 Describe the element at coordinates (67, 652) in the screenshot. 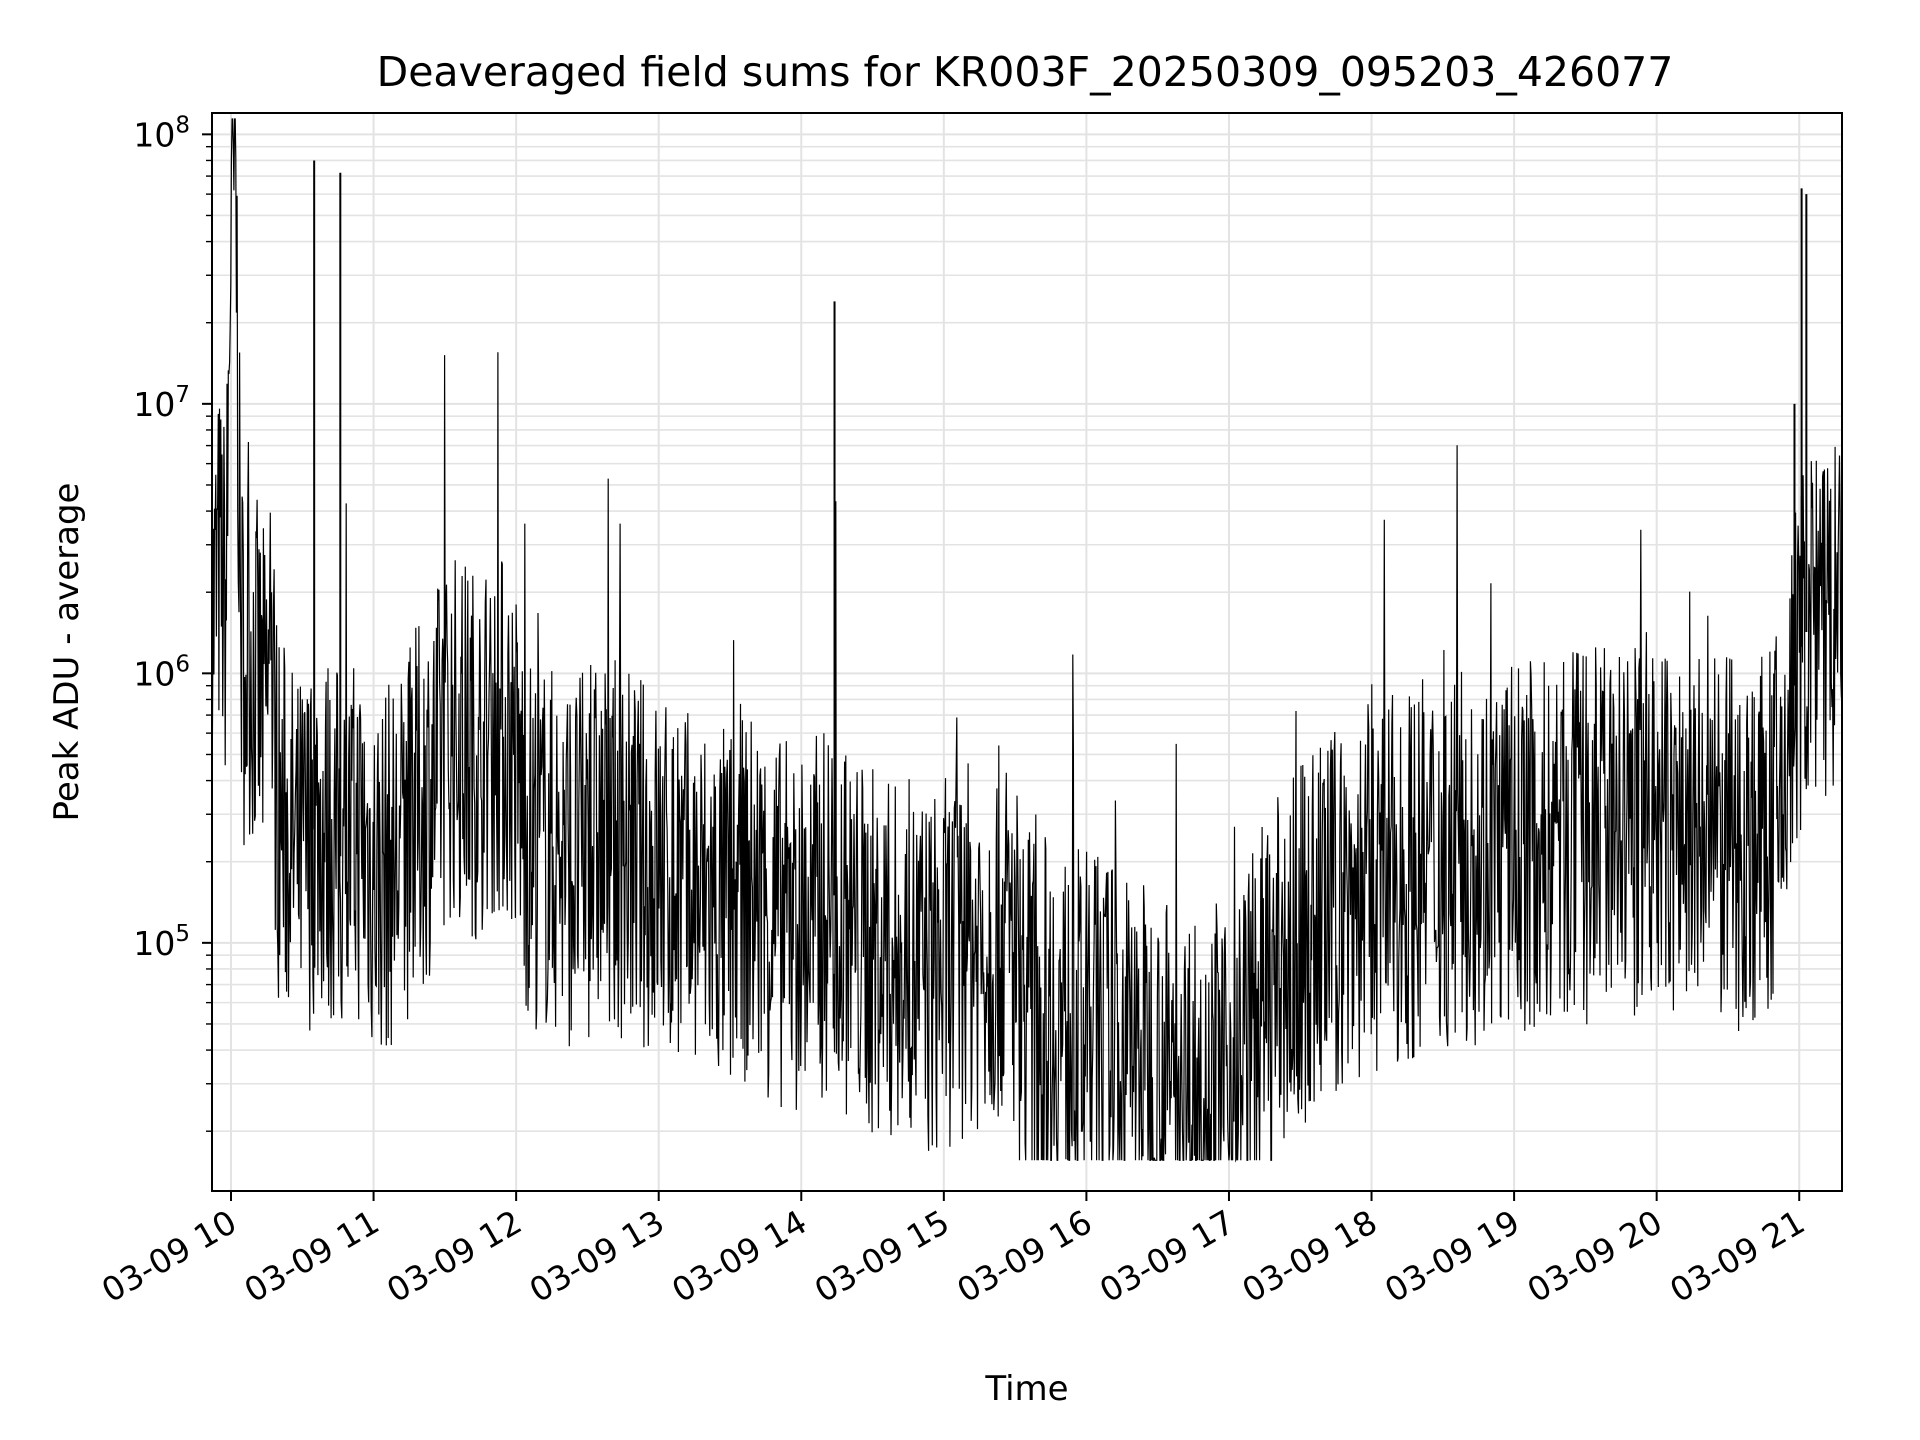

I see `y-axis-title: Peak ADU - average` at that location.